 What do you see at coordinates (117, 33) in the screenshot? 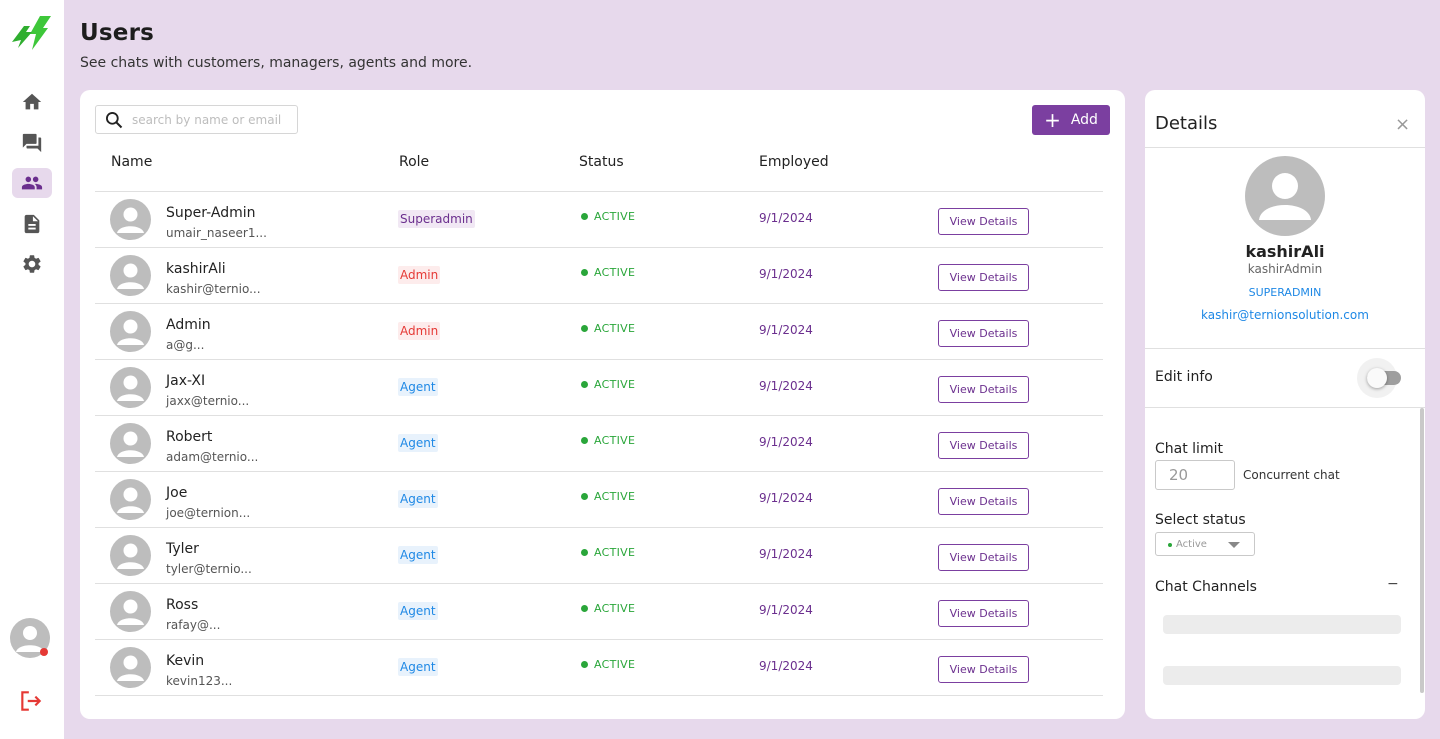
I see `page-title: Users` at bounding box center [117, 33].